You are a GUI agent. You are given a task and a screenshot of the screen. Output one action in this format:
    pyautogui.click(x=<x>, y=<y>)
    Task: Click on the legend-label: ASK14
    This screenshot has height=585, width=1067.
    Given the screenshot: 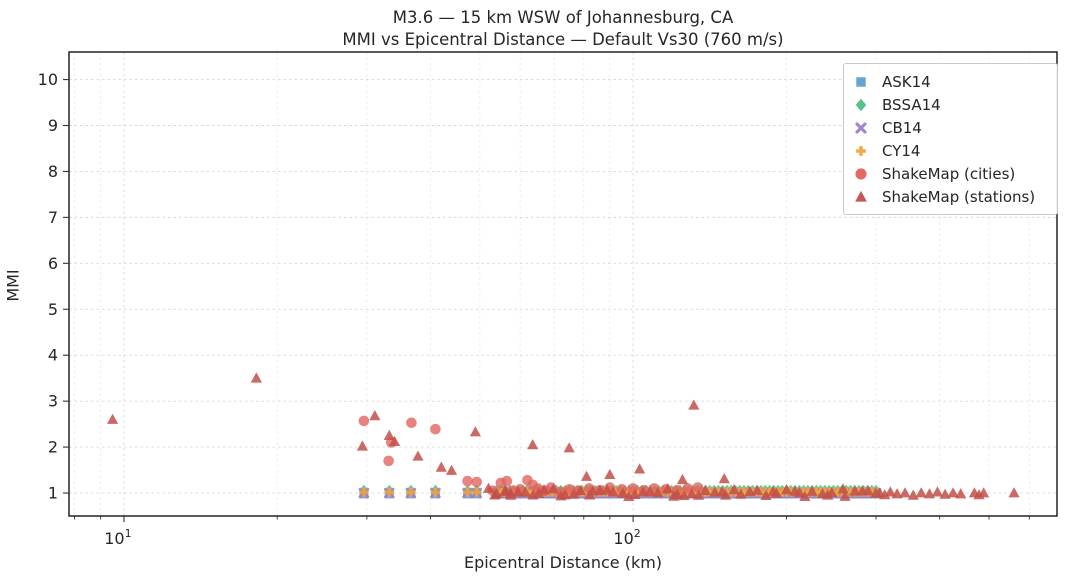 What is the action you would take?
    pyautogui.click(x=906, y=81)
    